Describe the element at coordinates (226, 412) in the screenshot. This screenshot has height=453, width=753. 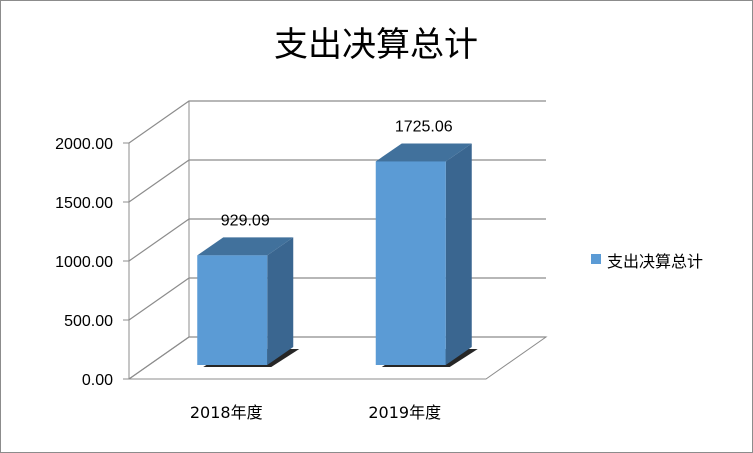
I see `x-tick-label: 2018年度` at that location.